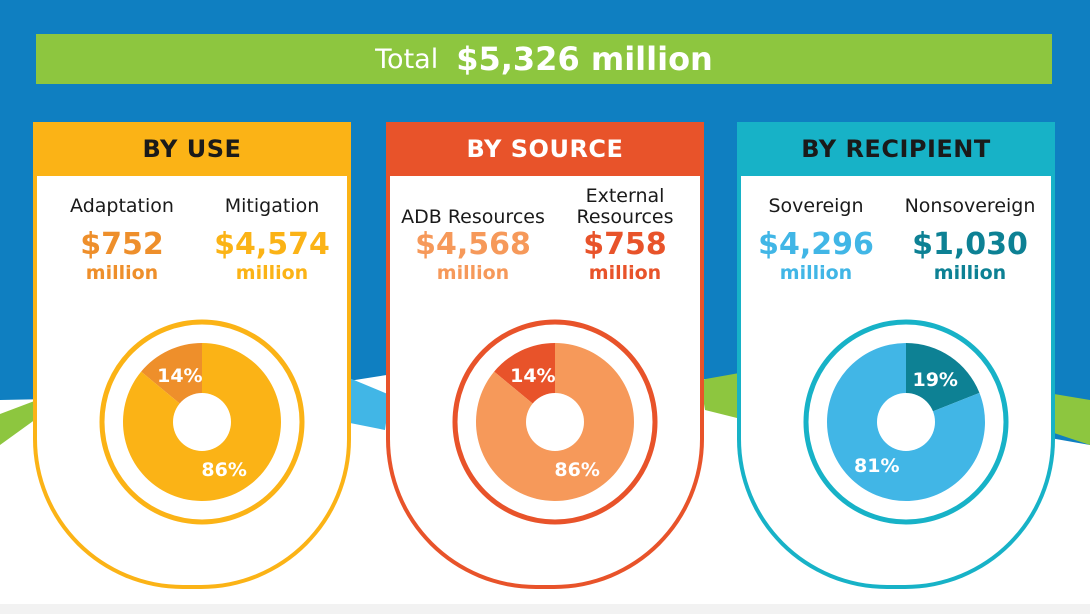 The height and width of the screenshot is (614, 1090). Describe the element at coordinates (473, 217) in the screenshot. I see `stat-name: ADB Resources` at that location.